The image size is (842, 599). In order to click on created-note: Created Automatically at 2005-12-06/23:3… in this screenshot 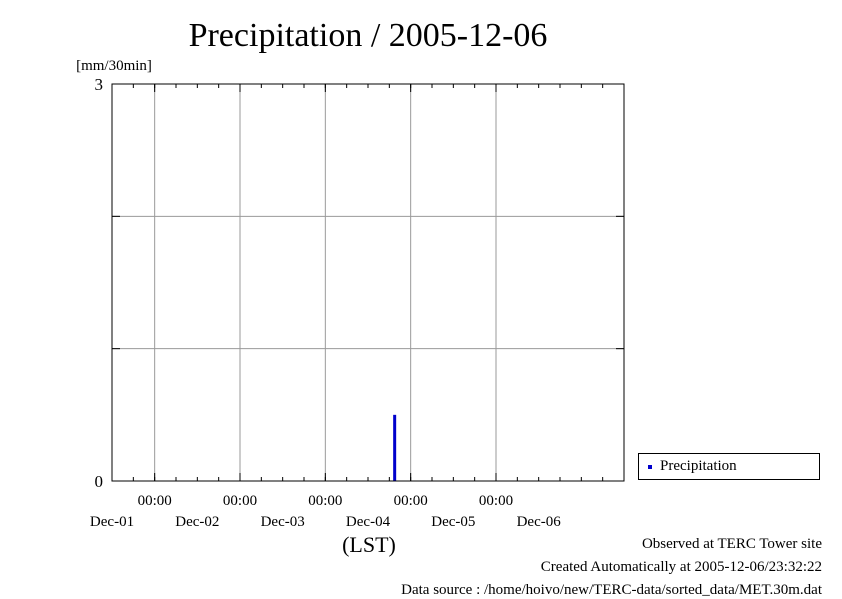, I will do `click(681, 567)`.